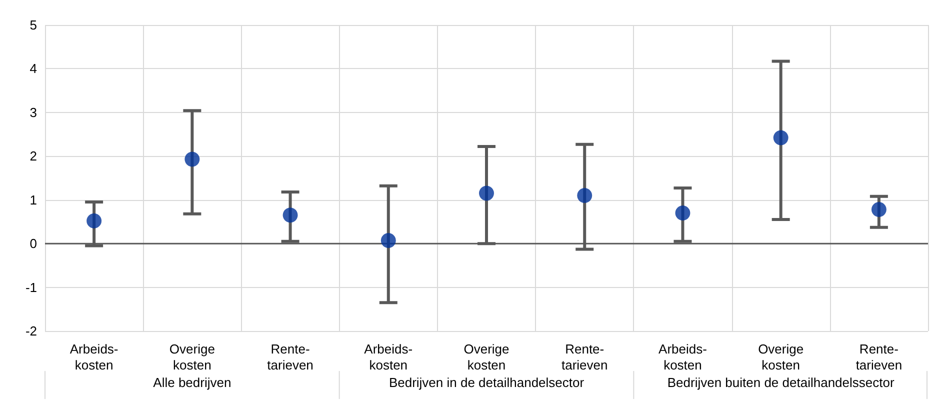 This screenshot has width=937, height=407. What do you see at coordinates (33, 200) in the screenshot?
I see `y-tick-label: 1` at bounding box center [33, 200].